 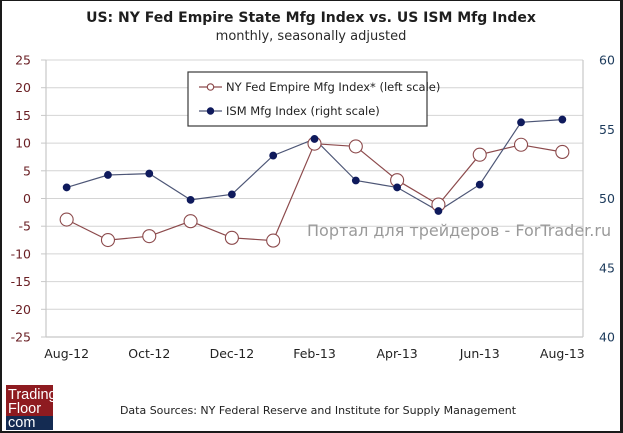 What do you see at coordinates (27, 170) in the screenshot?
I see `left-tick-label: 5` at bounding box center [27, 170].